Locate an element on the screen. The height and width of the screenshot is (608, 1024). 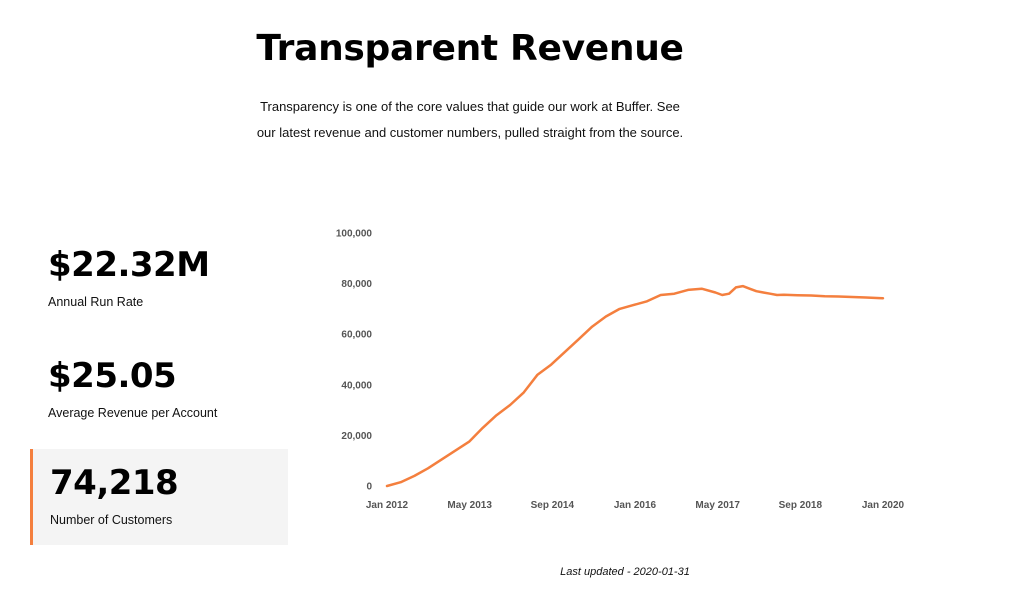
metric-value: $22.32M is located at coordinates (129, 265).